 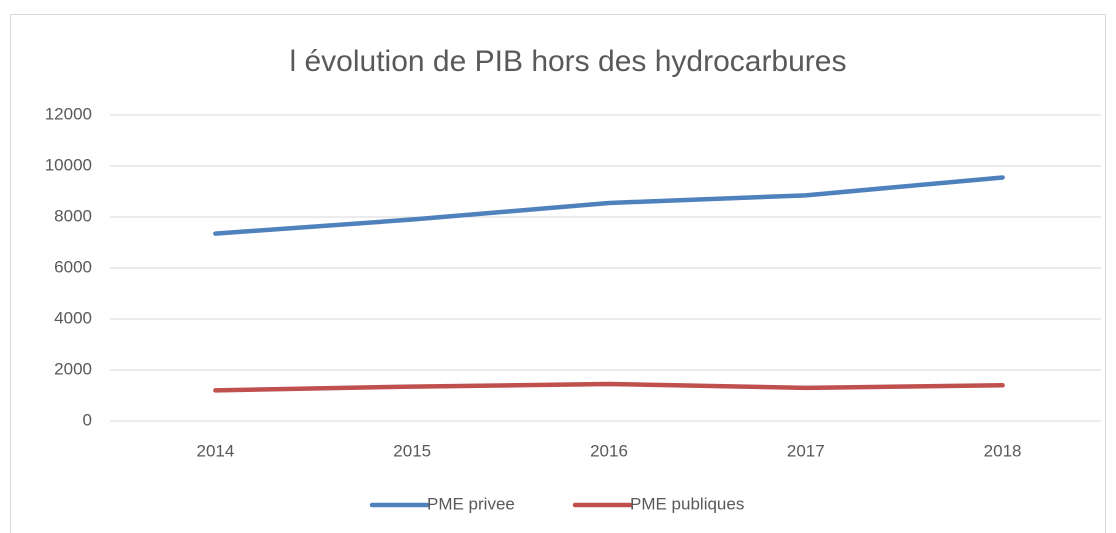 I want to click on x-tick-label: 2015, so click(x=412, y=450).